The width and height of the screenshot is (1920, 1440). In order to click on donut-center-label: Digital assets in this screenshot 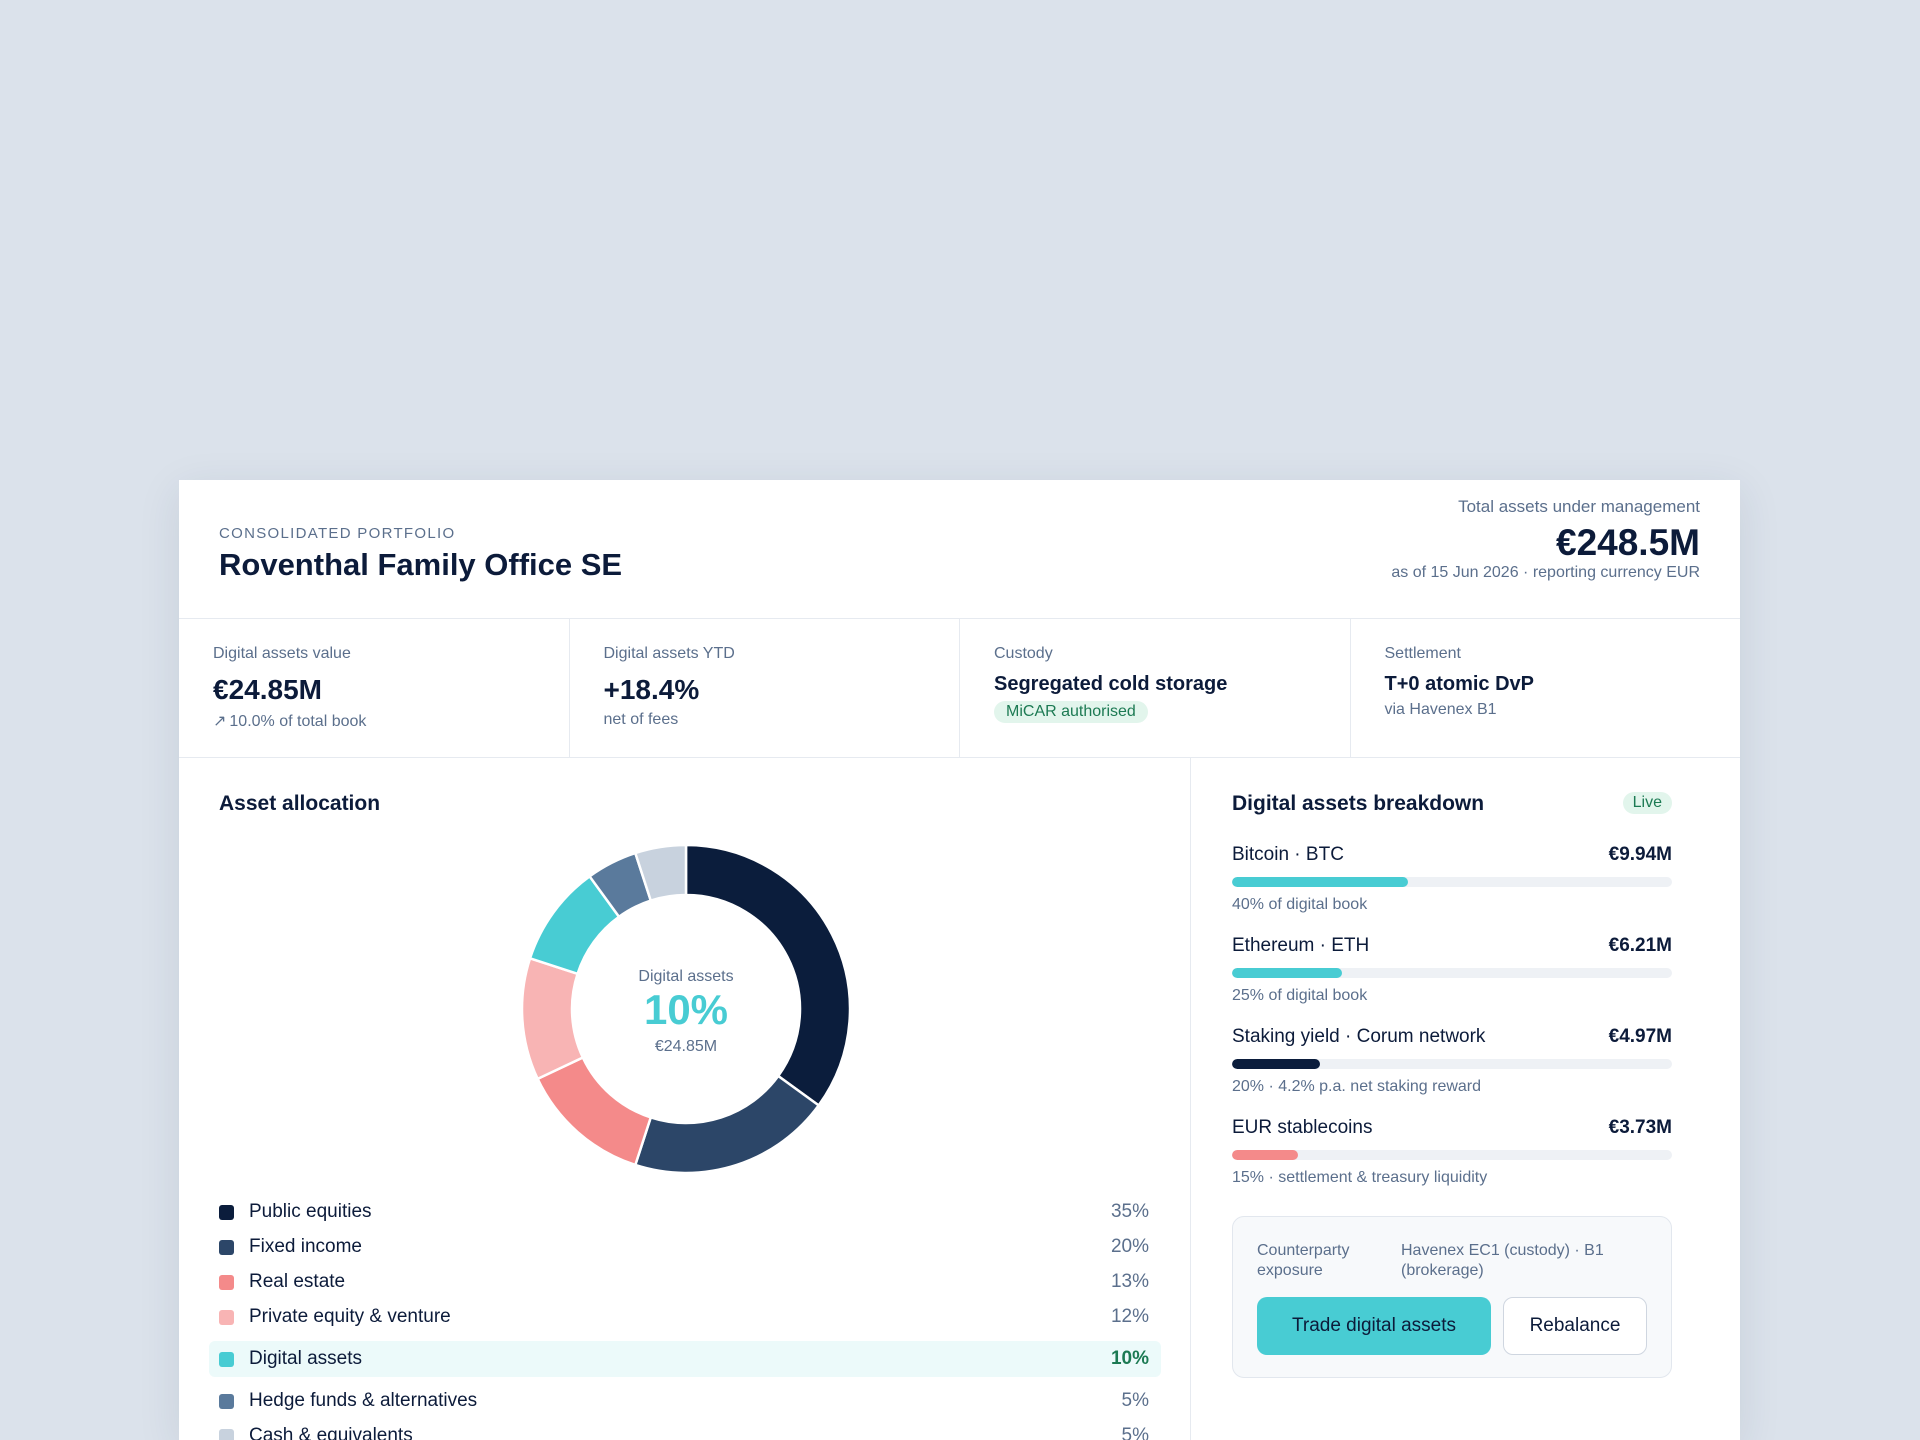, I will do `click(686, 976)`.